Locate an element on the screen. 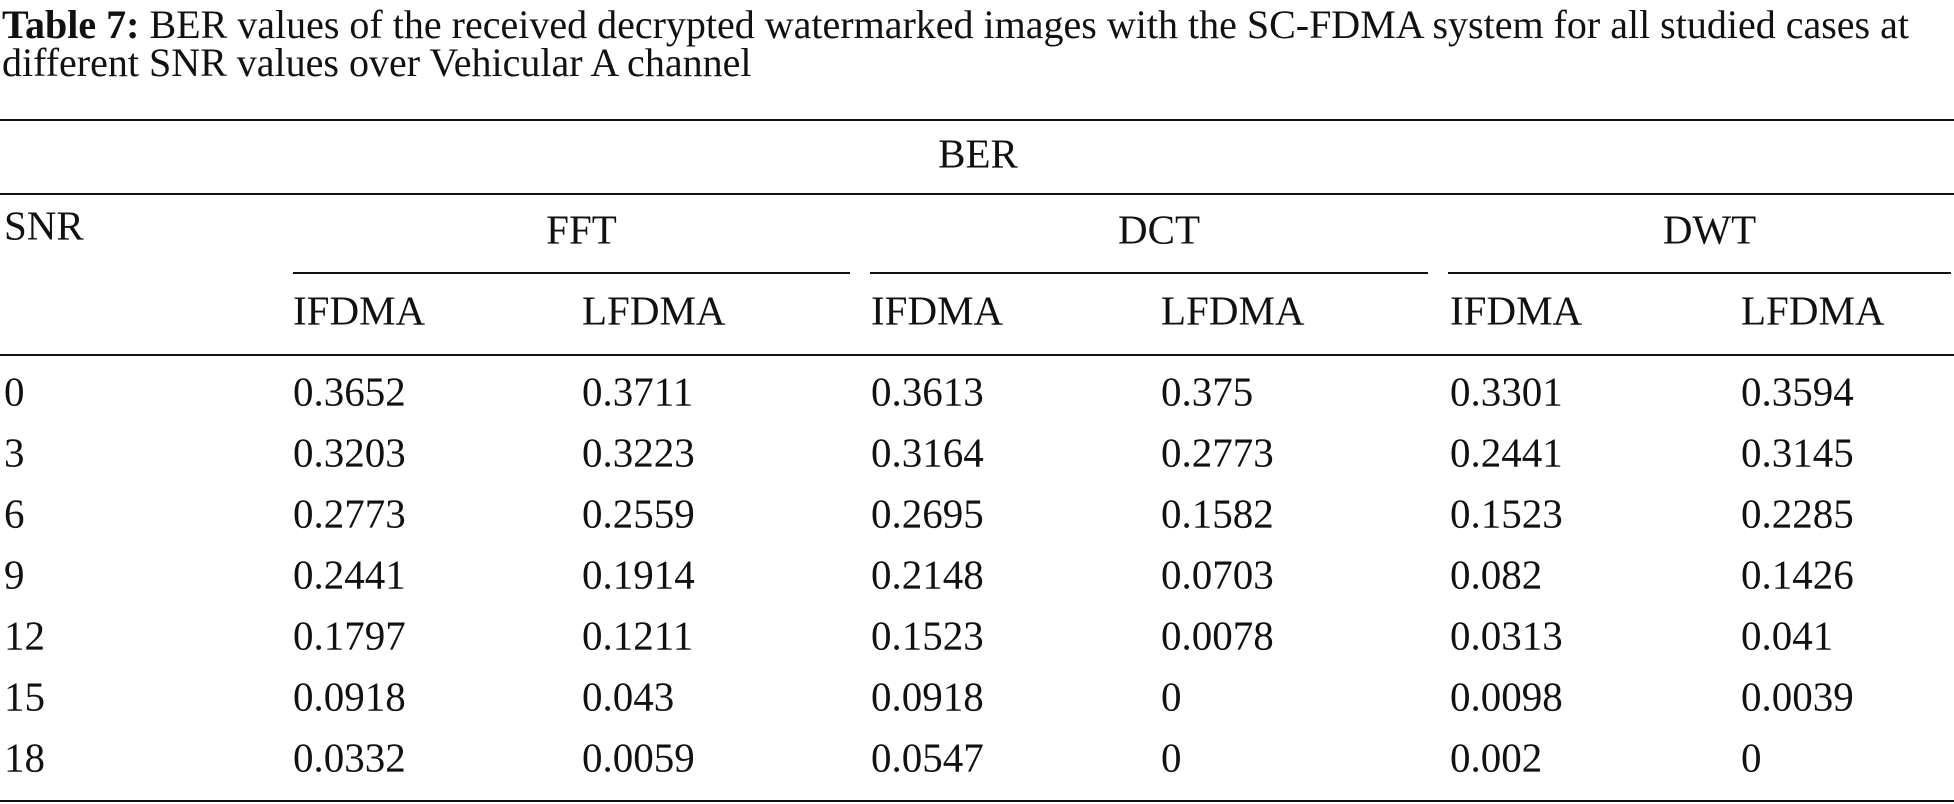  cell: 0.2148 is located at coordinates (927, 574).